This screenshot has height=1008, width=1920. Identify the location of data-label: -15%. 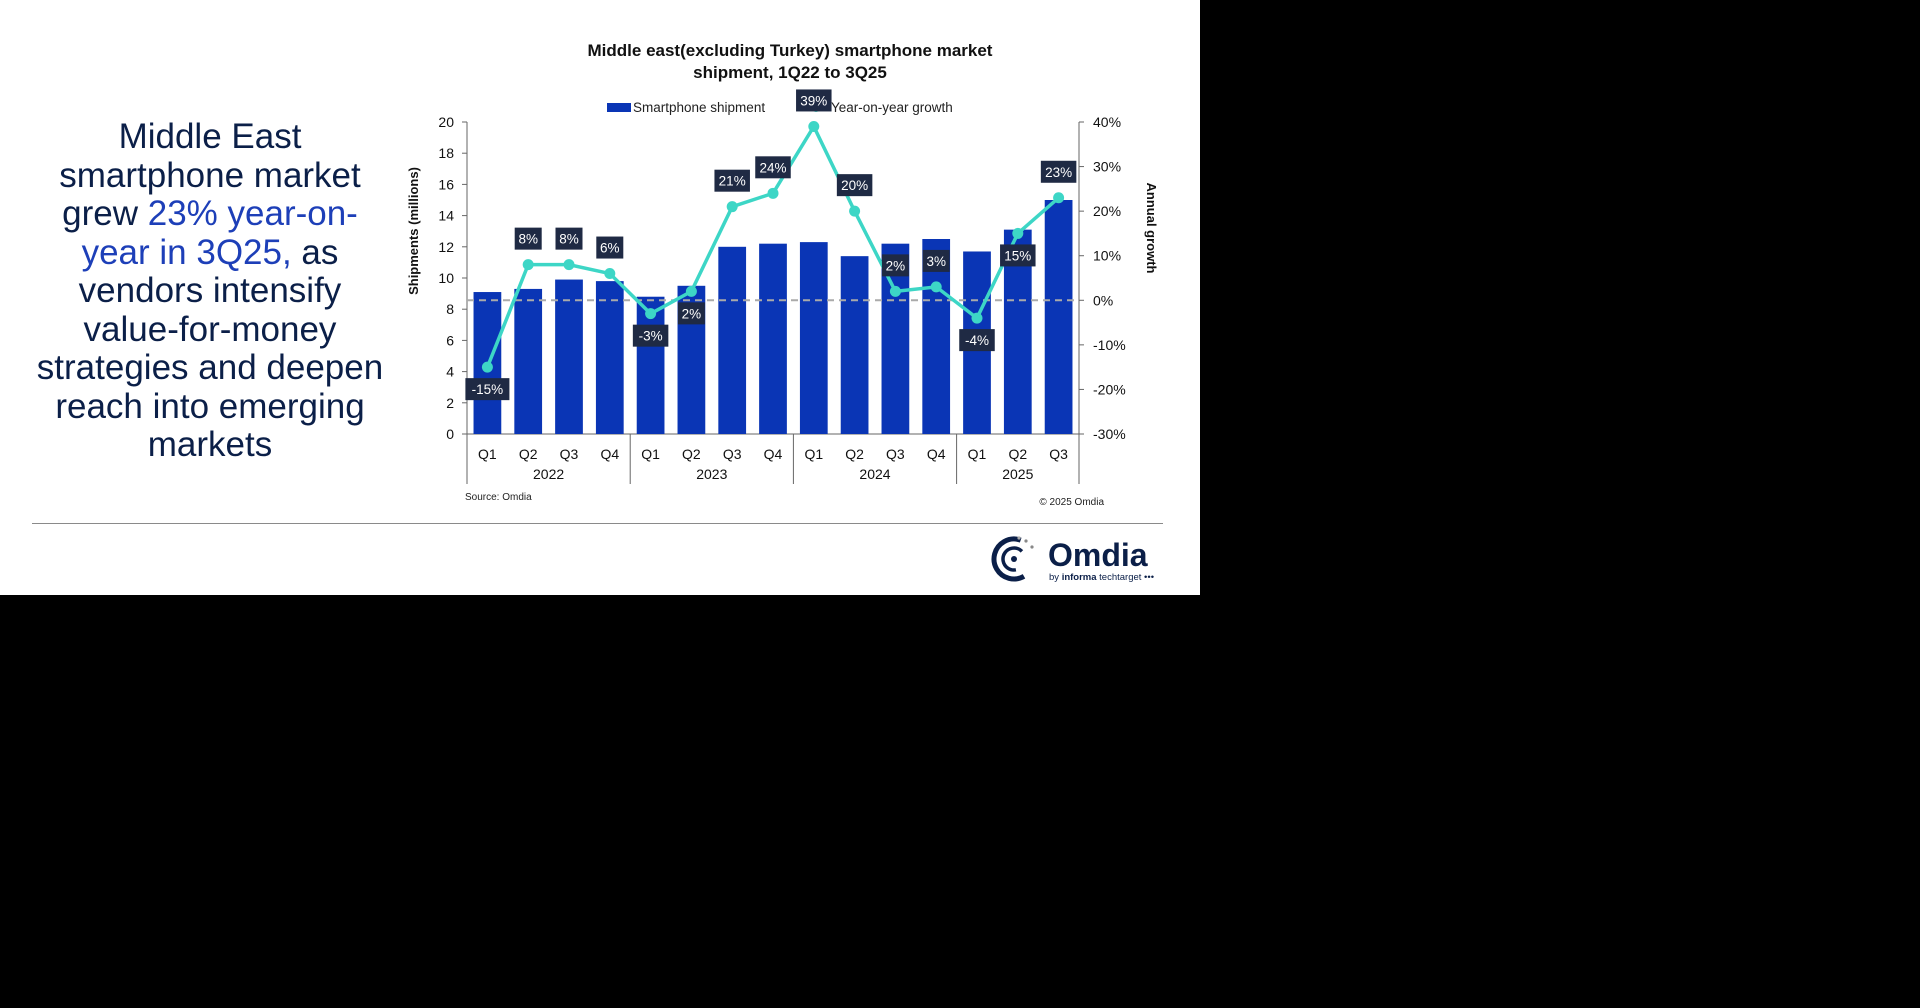
(488, 389).